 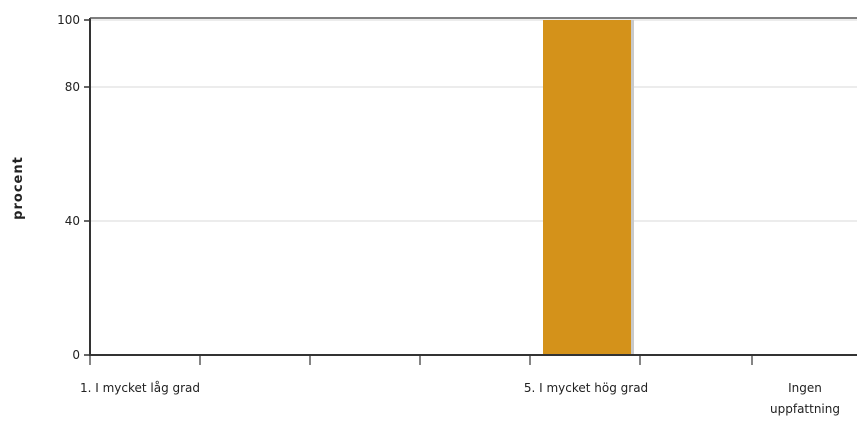 What do you see at coordinates (586, 388) in the screenshot?
I see `x-tick-label: 5. I mycket hög grad` at bounding box center [586, 388].